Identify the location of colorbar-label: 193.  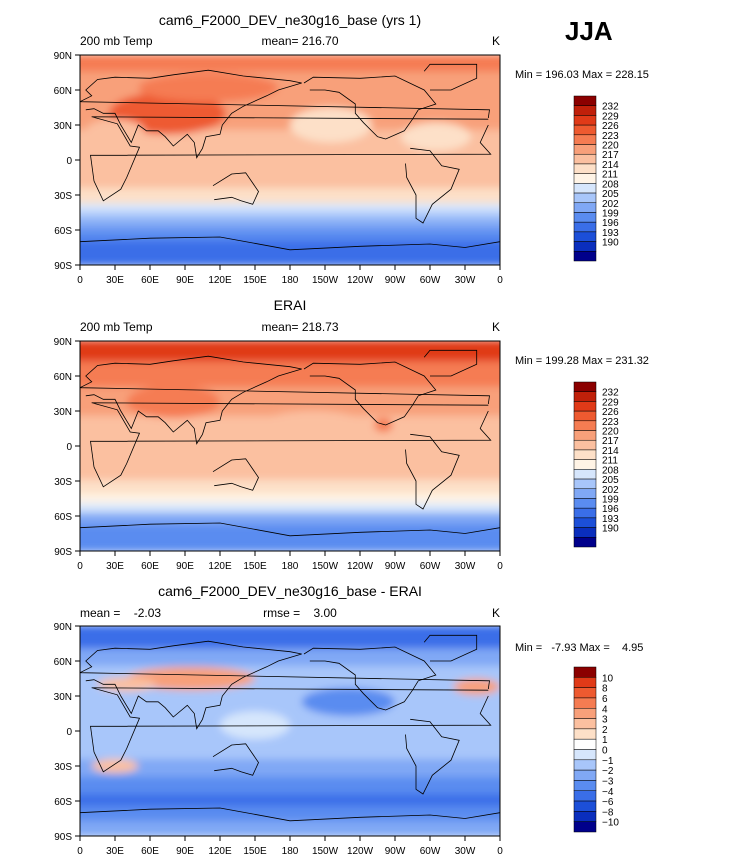
(610, 519).